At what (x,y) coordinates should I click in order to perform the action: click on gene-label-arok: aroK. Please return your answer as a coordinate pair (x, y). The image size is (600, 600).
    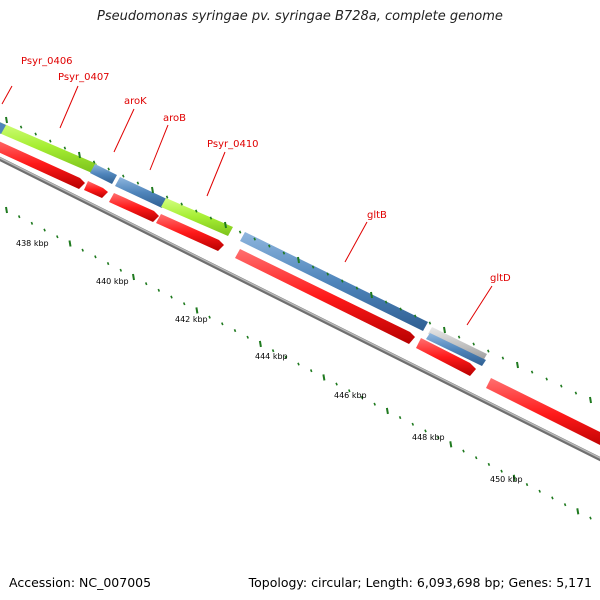
    Looking at the image, I should click on (135, 101).